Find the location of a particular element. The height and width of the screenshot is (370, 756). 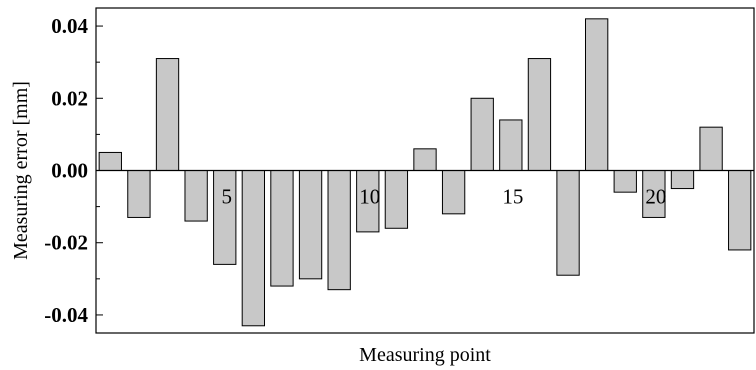

y-tick-label: 0.04 is located at coordinates (69, 26).